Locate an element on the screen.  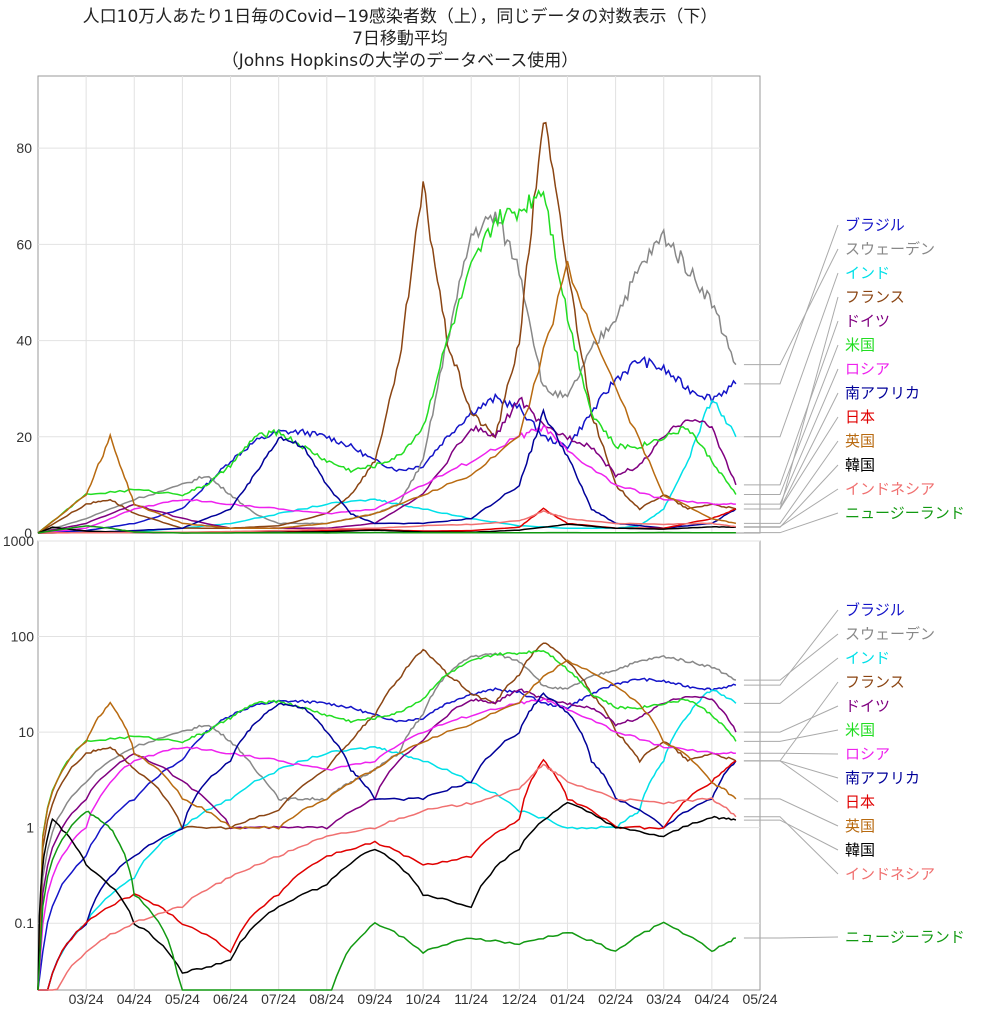
x-tick-label: 01/24 is located at coordinates (567, 999).